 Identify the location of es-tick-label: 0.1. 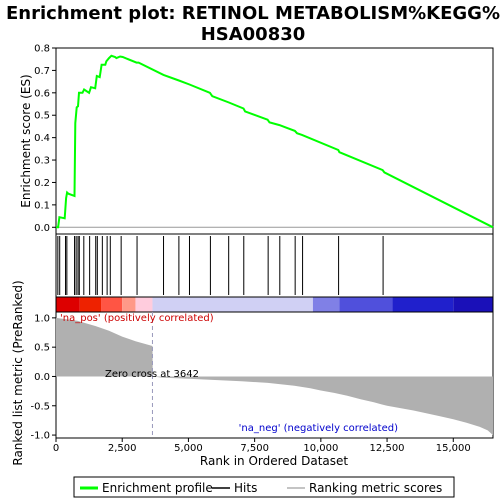
(42, 205).